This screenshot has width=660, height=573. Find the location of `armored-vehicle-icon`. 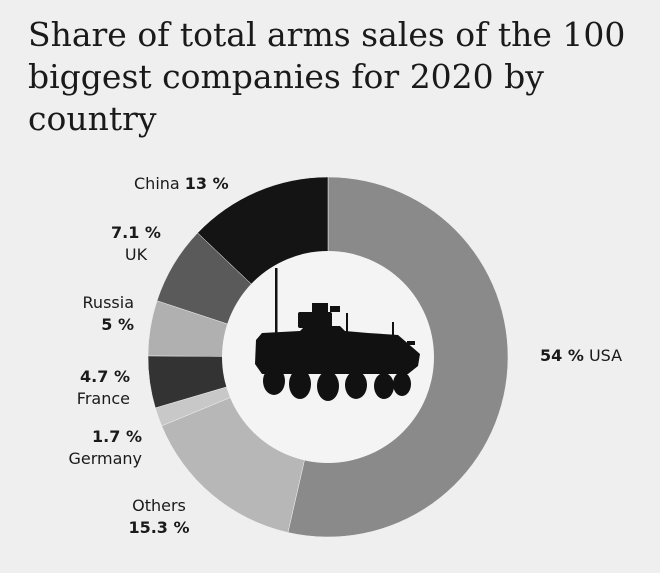

armored-vehicle-icon is located at coordinates (337, 334).